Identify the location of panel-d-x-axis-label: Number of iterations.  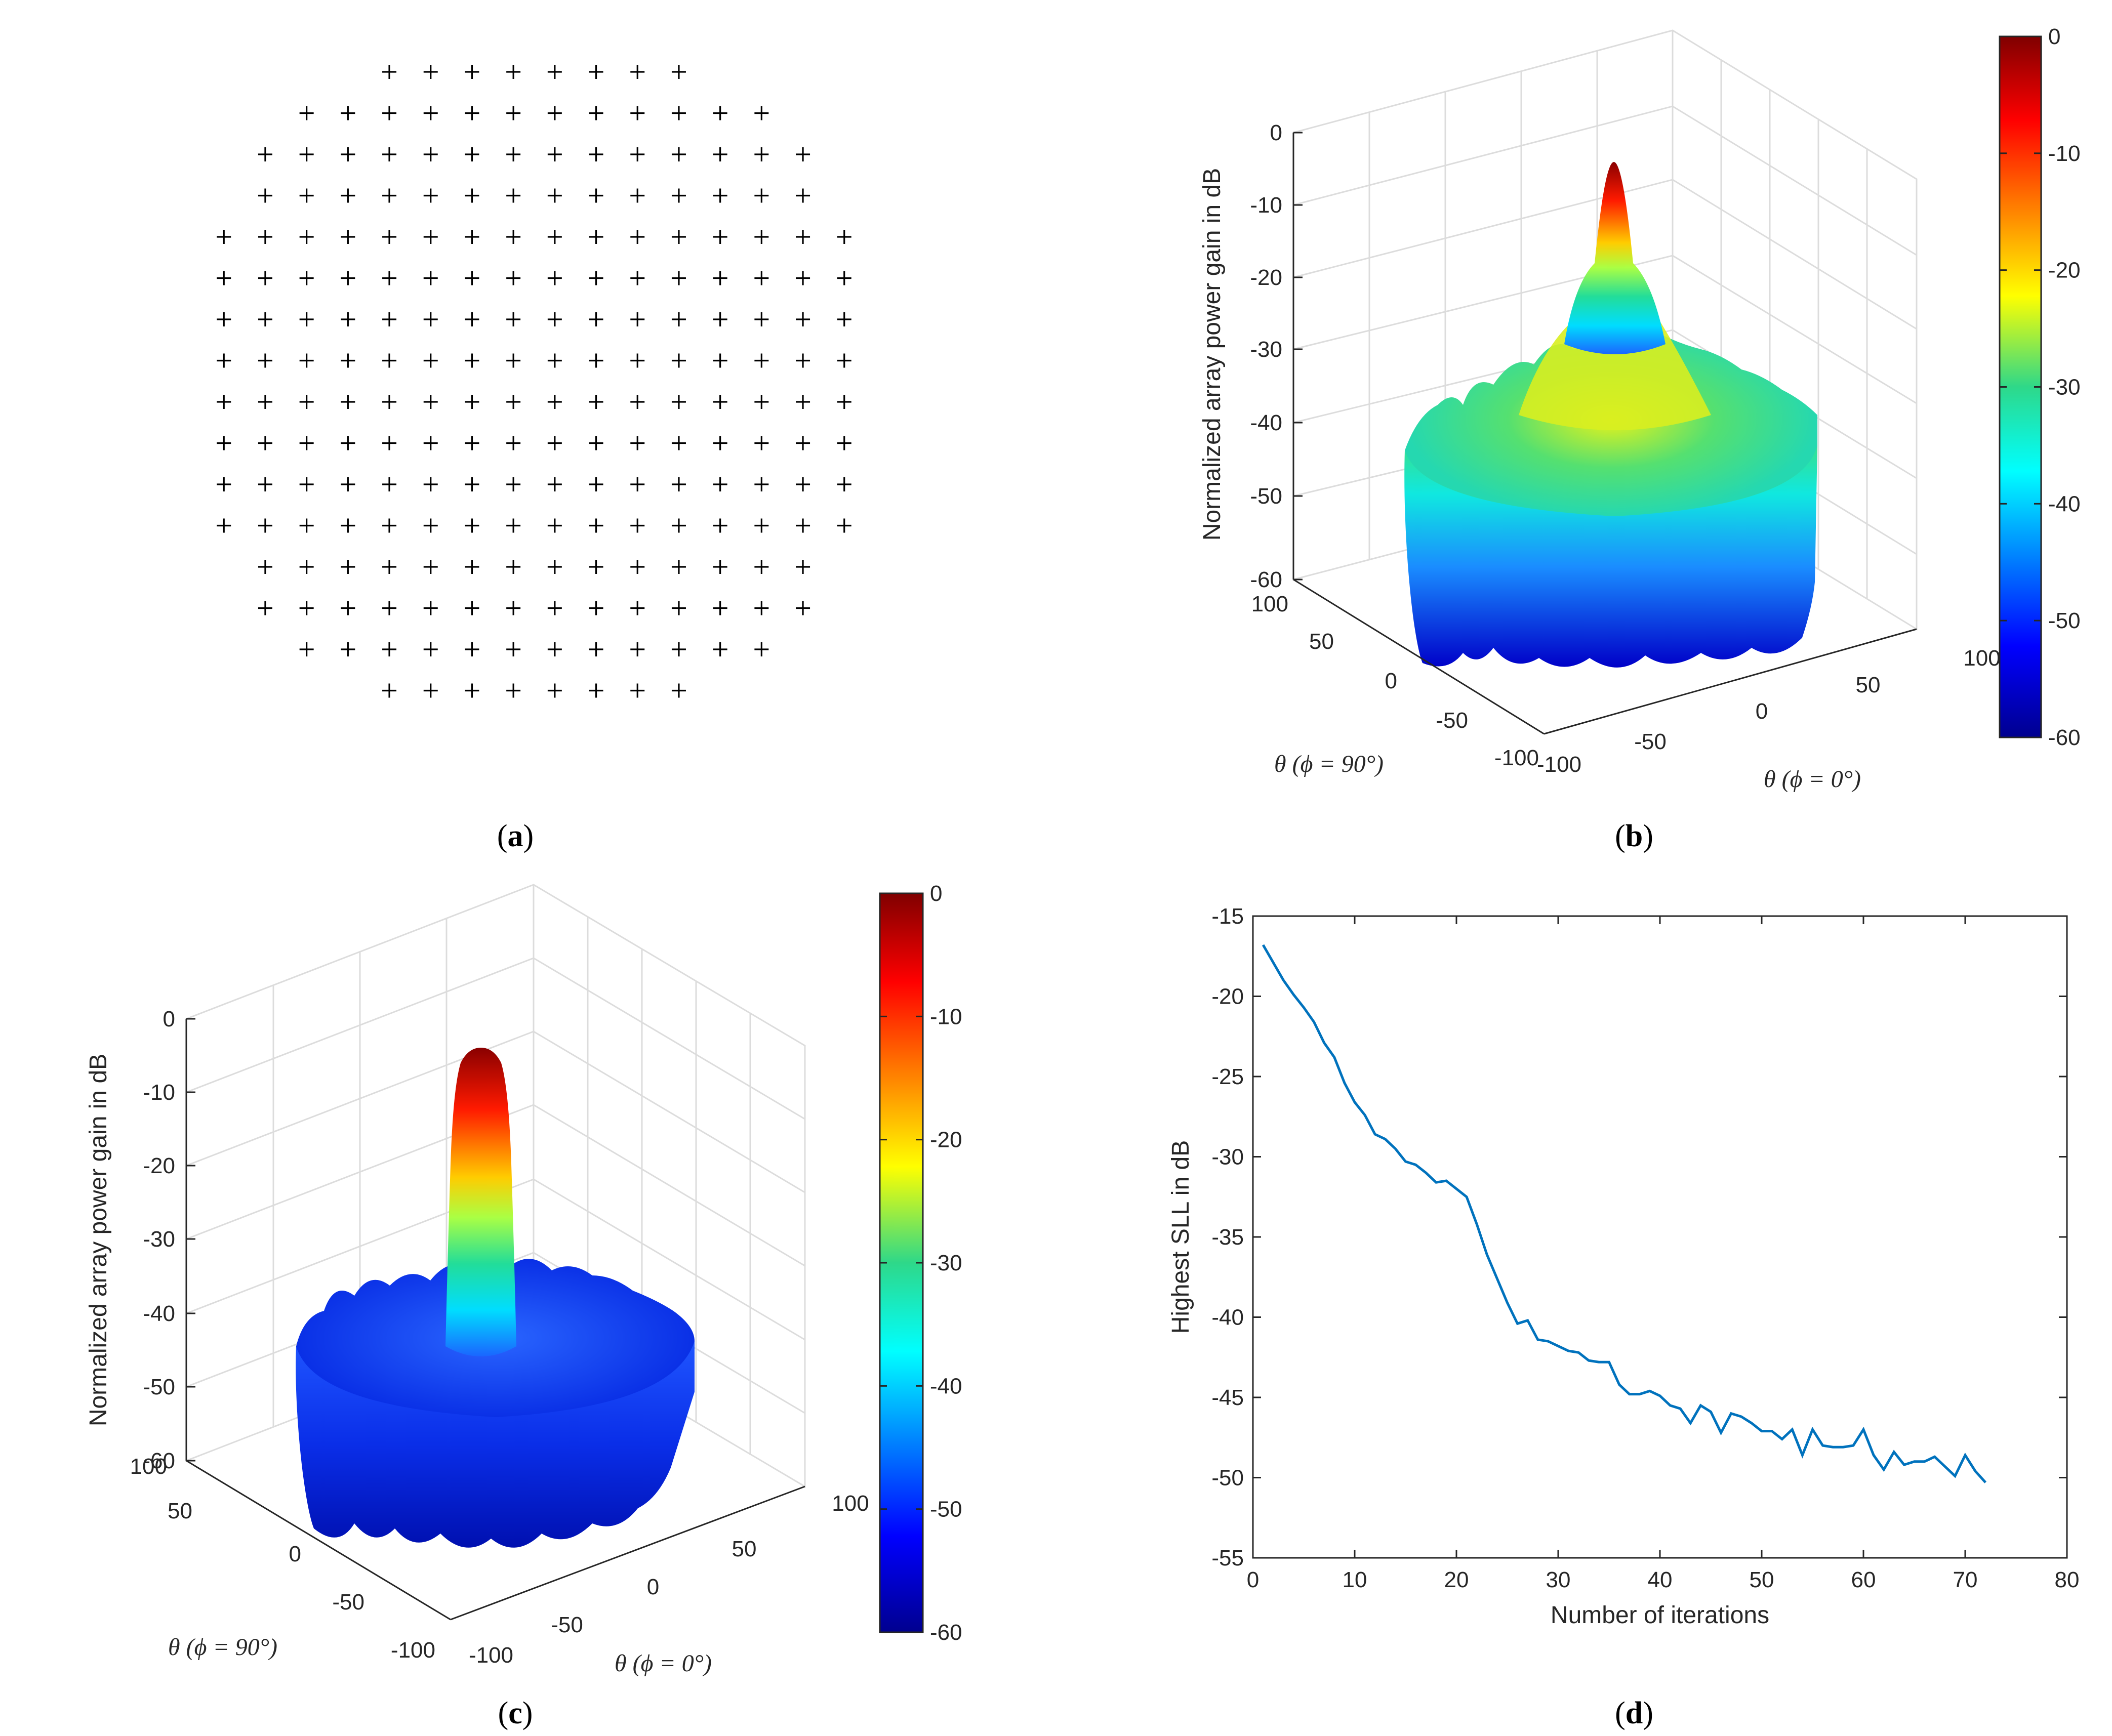
(1660, 1615).